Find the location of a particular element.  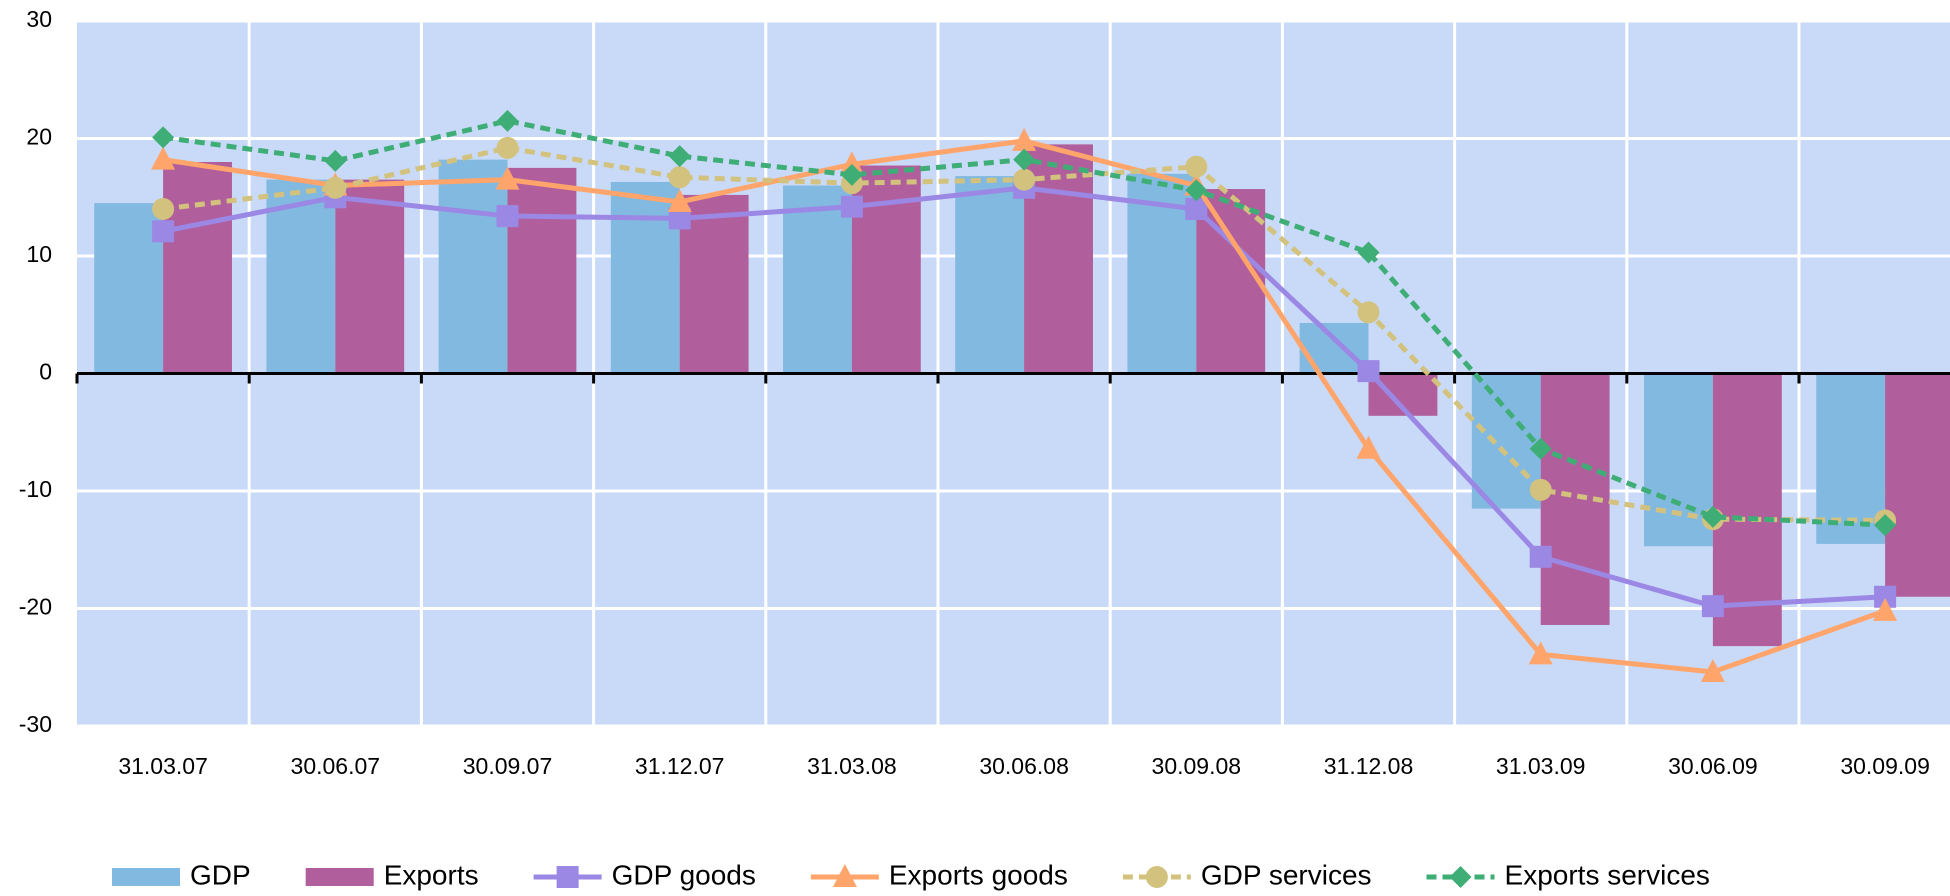

legend-label: Exports is located at coordinates (431, 874).